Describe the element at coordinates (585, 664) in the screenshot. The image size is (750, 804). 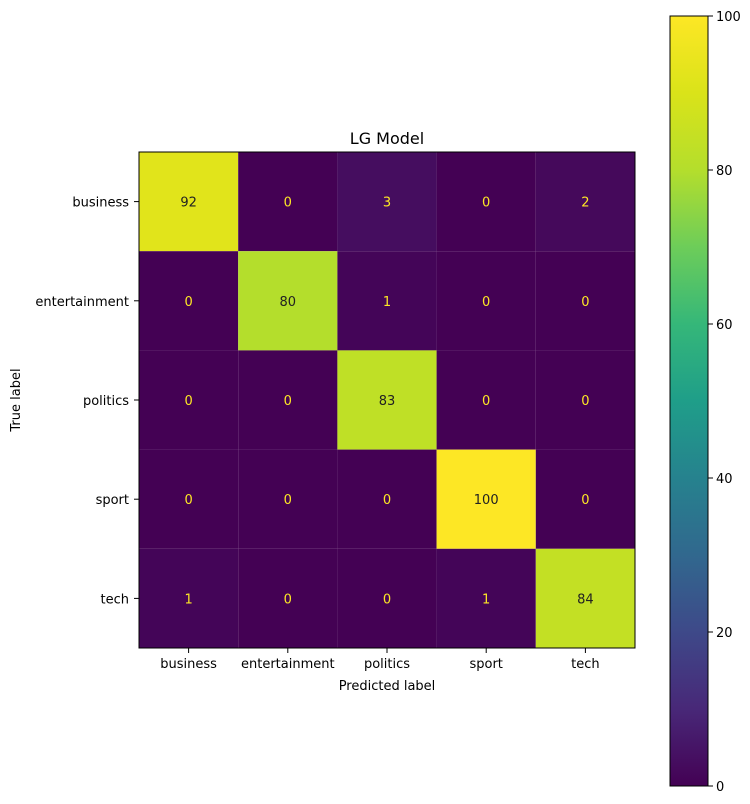
I see `x-tick-label: tech` at that location.